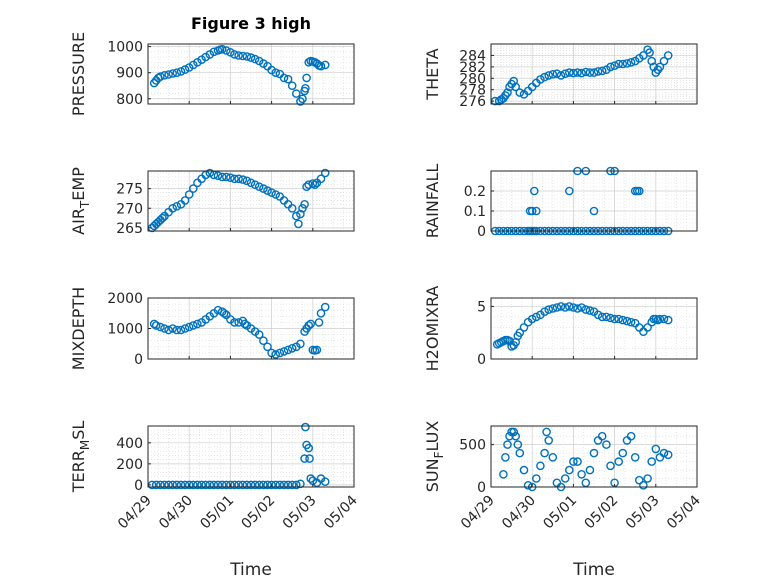 This screenshot has height=583, width=778. Describe the element at coordinates (519, 513) in the screenshot. I see `x-tick-label: 04/30` at that location.